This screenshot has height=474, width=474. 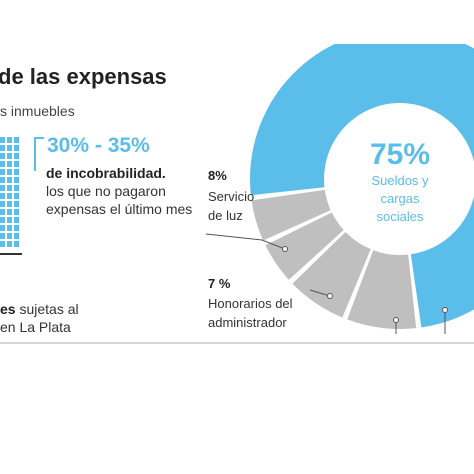 What do you see at coordinates (320, 293) in the screenshot?
I see `leader-line-admin` at bounding box center [320, 293].